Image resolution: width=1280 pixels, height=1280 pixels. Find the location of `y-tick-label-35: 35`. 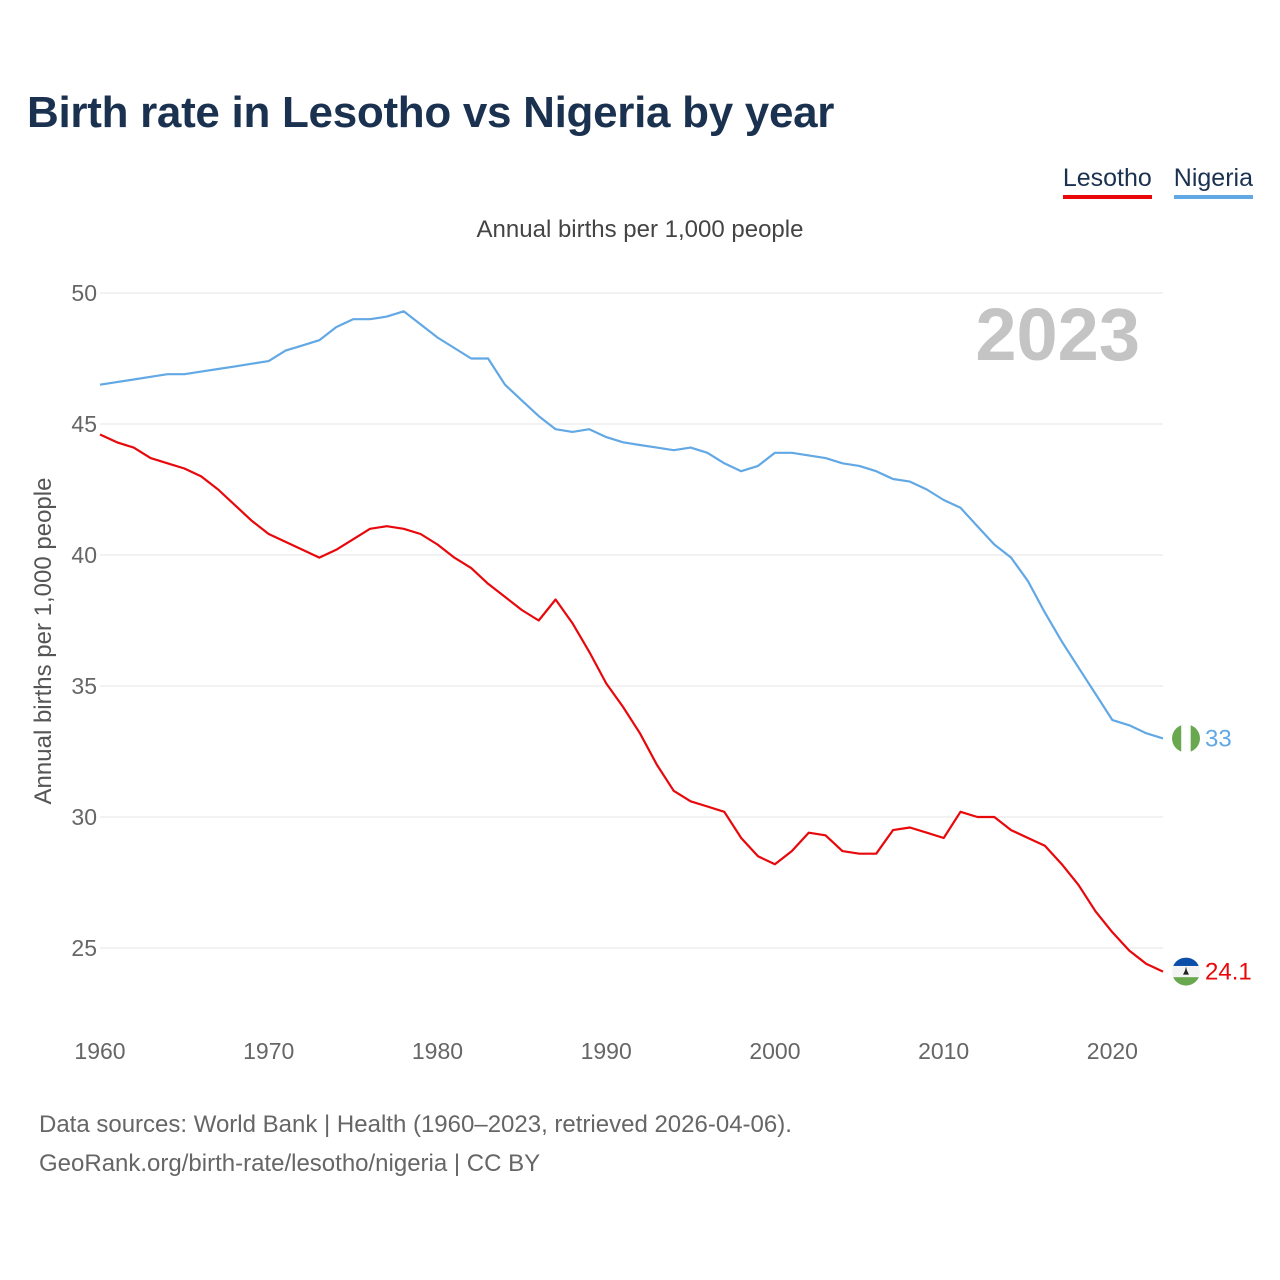

y-tick-label-35: 35 is located at coordinates (84, 686).